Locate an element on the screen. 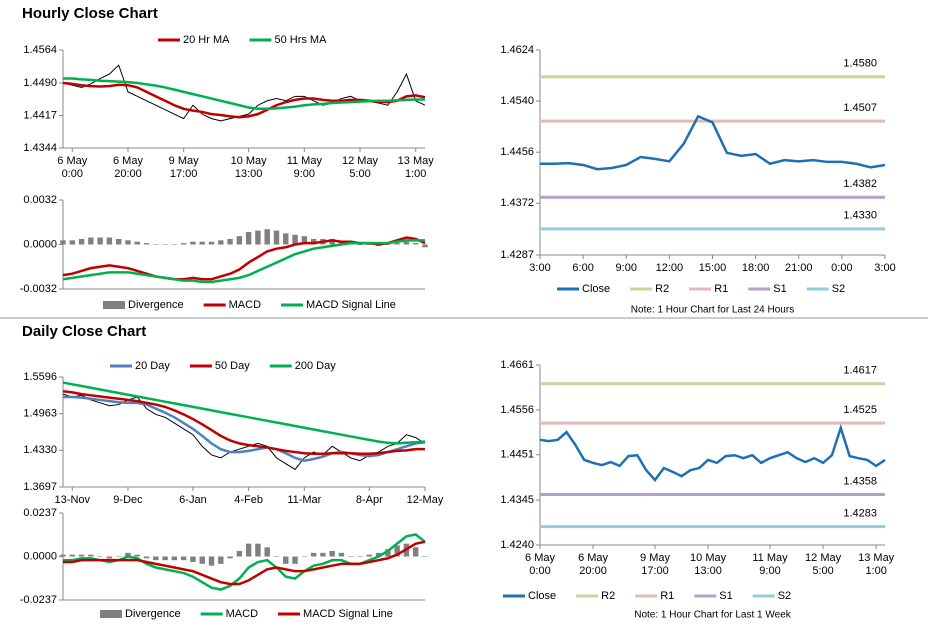 The image size is (928, 643). x-tick-label-line: 9 May is located at coordinates (655, 558).